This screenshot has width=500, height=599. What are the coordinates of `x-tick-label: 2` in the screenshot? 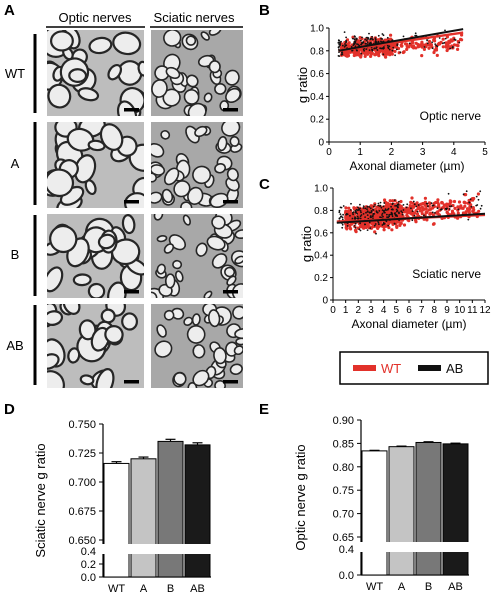 It's located at (359, 310).